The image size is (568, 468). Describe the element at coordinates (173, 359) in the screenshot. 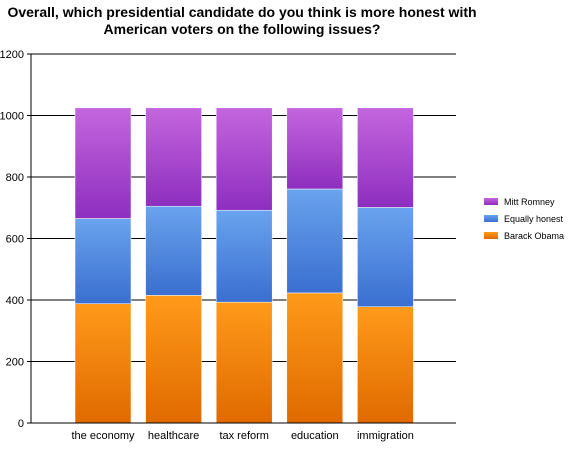

I see `bar-healthcare-barack-obama` at that location.